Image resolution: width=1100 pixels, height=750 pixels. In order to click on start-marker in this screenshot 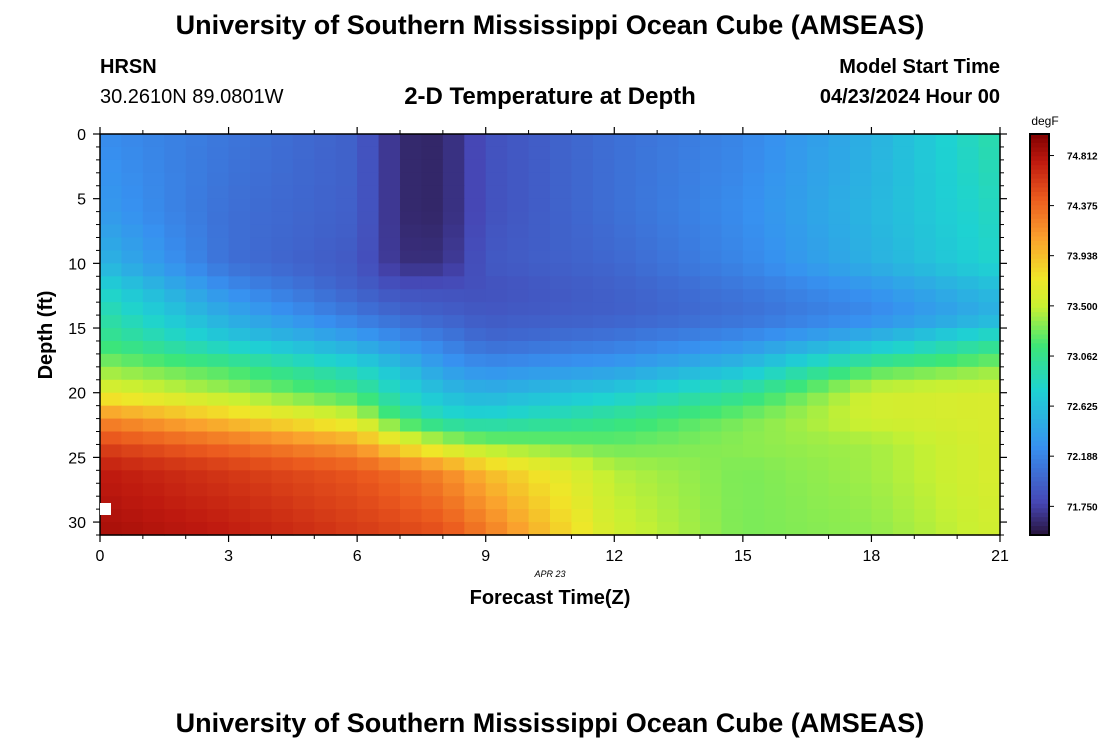, I will do `click(105, 509)`.